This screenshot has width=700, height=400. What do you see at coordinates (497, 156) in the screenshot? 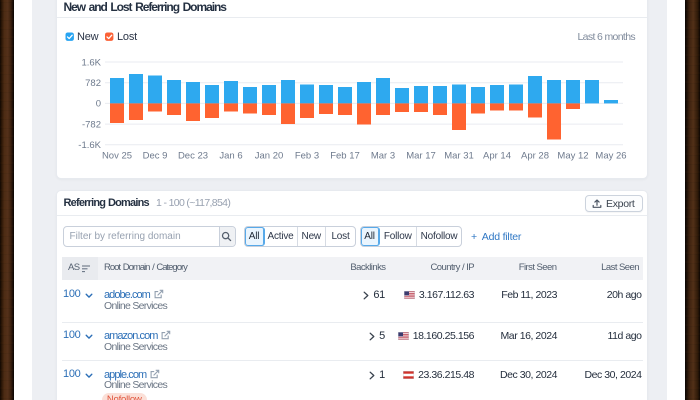
I see `svg-text: Apr 14` at bounding box center [497, 156].